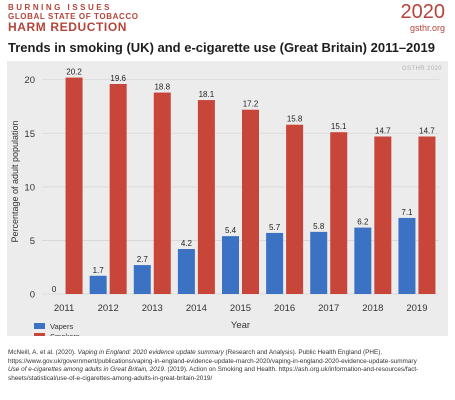 The width and height of the screenshot is (455, 400). I want to click on x-tick-label: 2018, so click(372, 308).